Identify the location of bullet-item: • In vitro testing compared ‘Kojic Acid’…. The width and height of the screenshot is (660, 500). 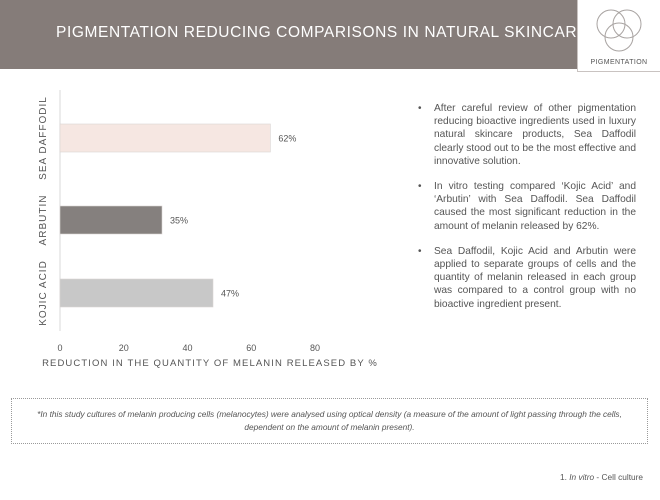
(527, 206).